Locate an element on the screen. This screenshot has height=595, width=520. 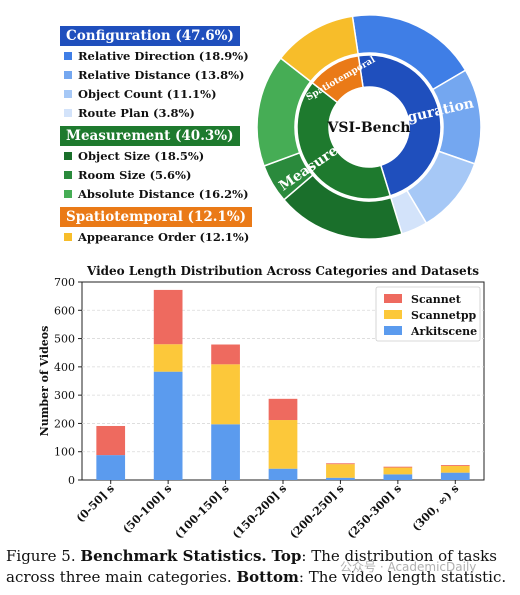
legend-category-spatiotemporal: Spatiotemporal (12.1%) is located at coordinates (156, 217).